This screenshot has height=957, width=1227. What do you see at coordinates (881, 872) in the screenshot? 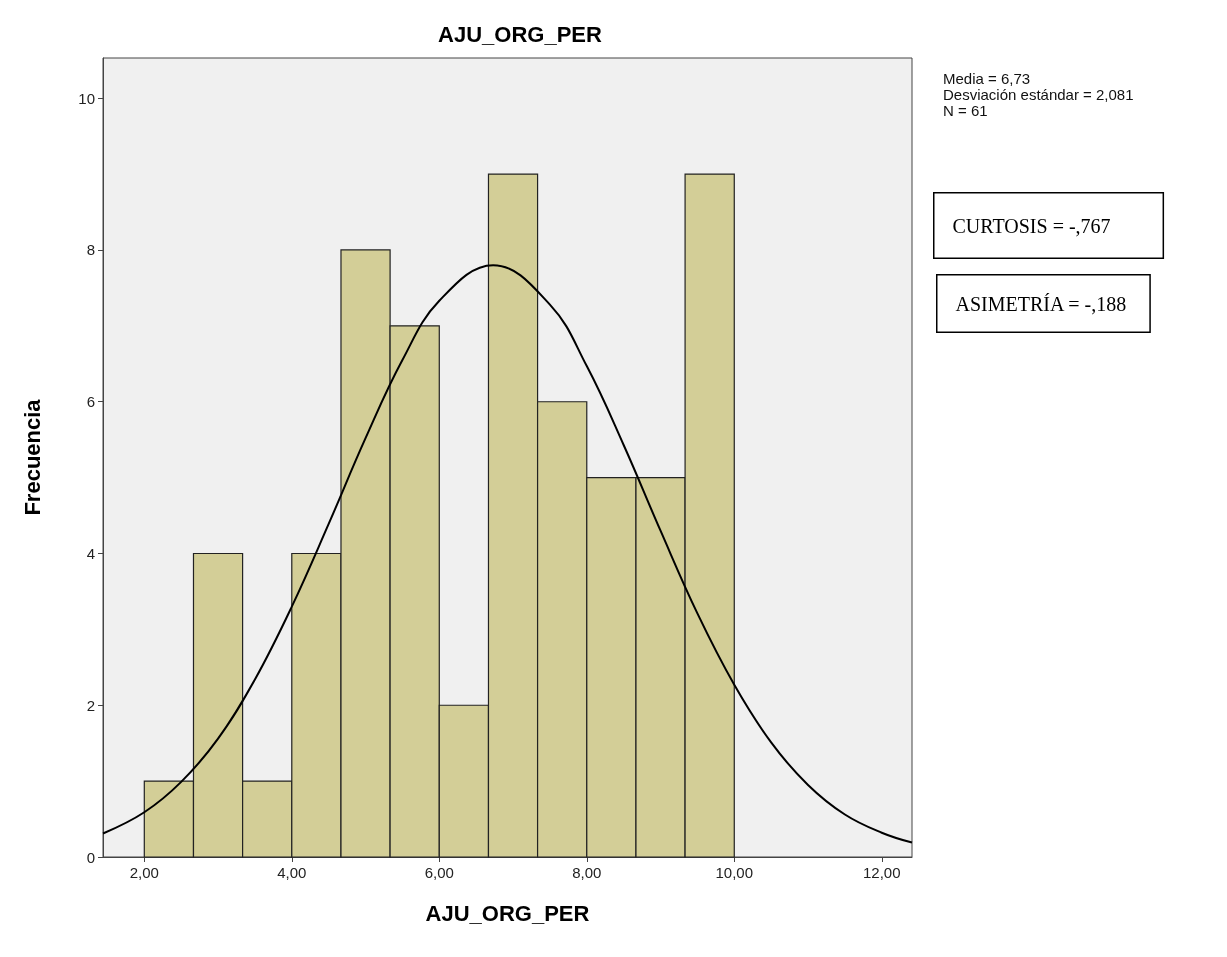
I see `x-tick-label: 12,00` at bounding box center [881, 872].